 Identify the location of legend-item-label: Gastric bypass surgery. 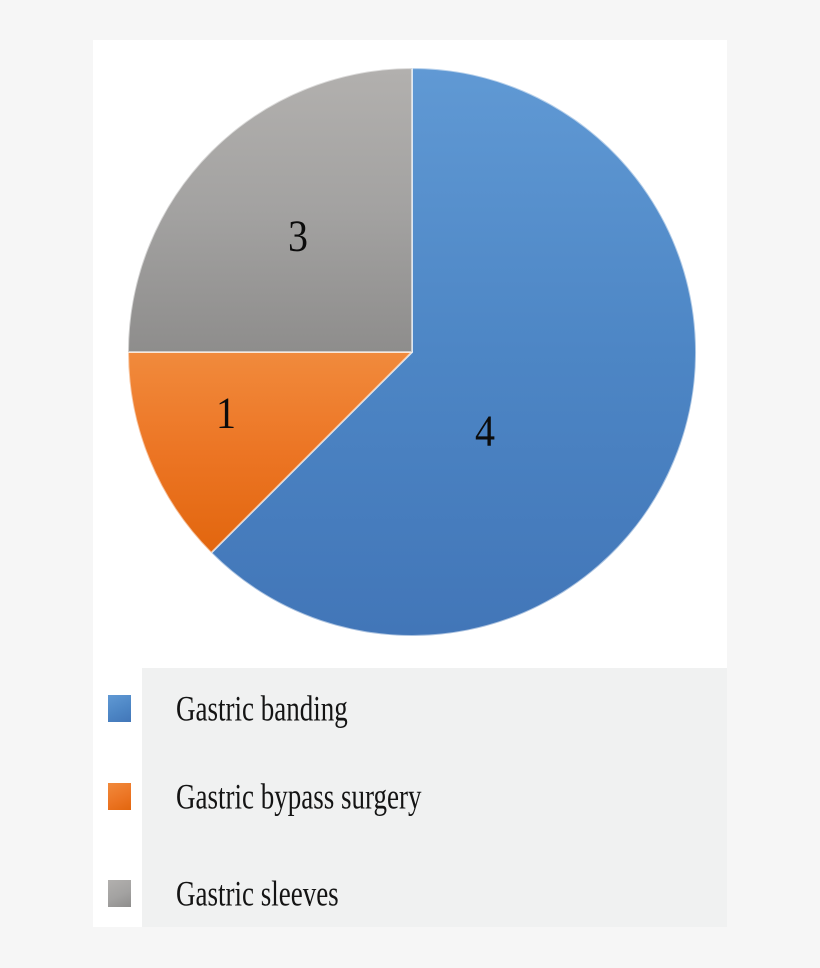
(299, 795).